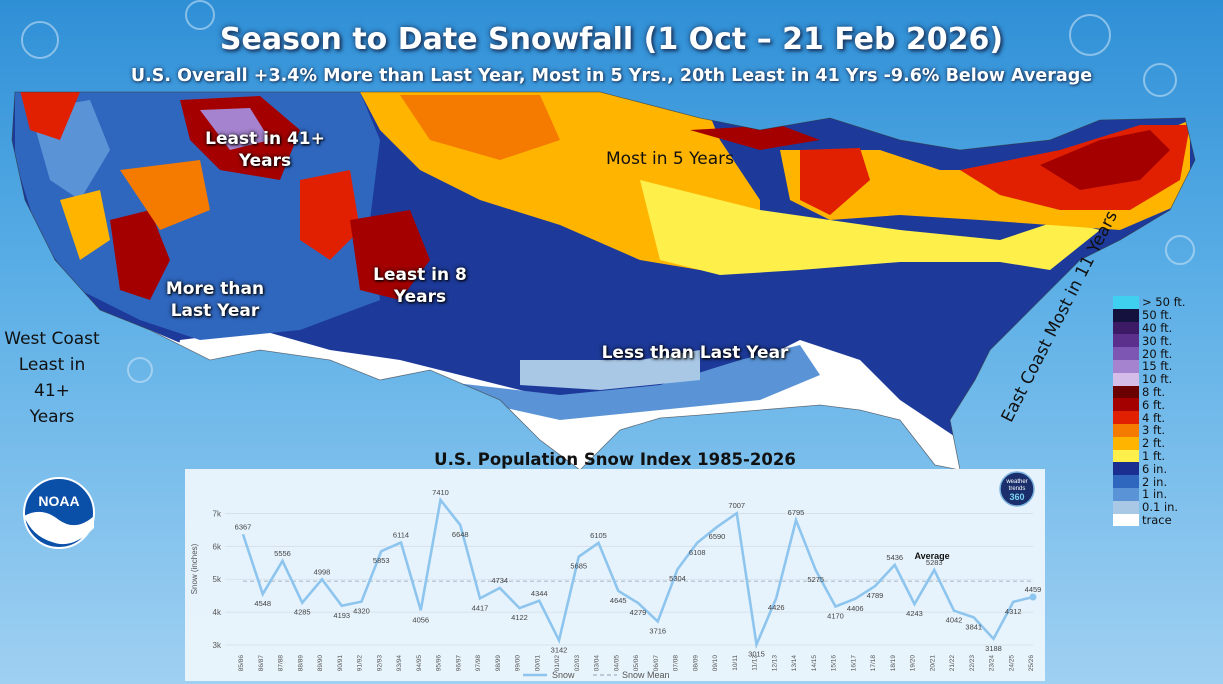 The image size is (1223, 684). What do you see at coordinates (578, 566) in the screenshot?
I see `data-label: 5685` at bounding box center [578, 566].